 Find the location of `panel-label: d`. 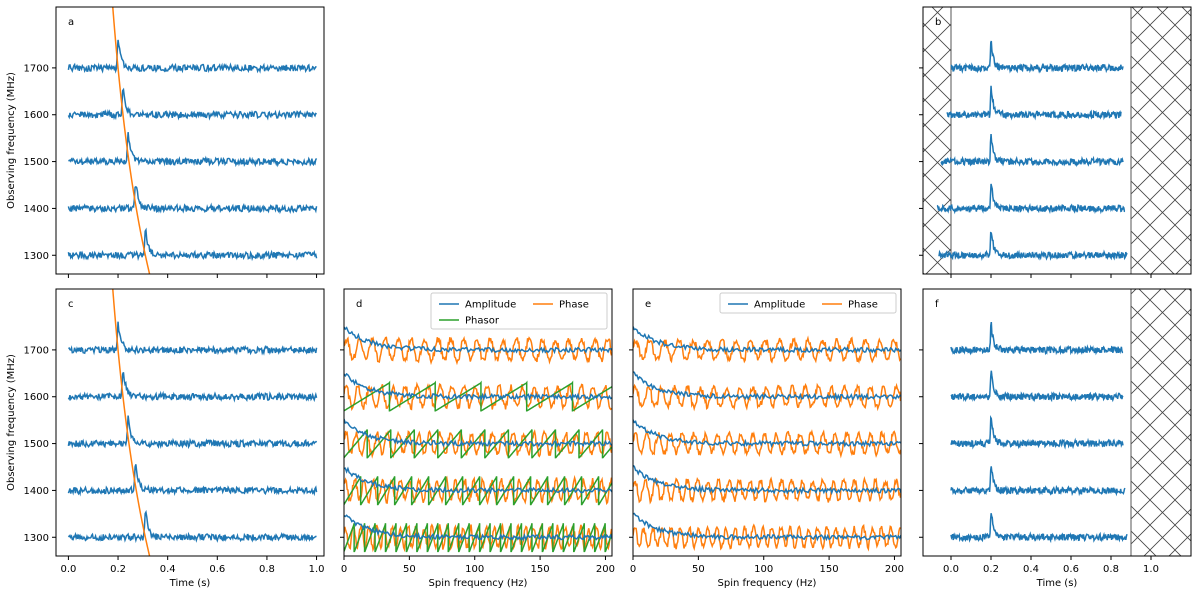

panel-label: d is located at coordinates (359, 304).